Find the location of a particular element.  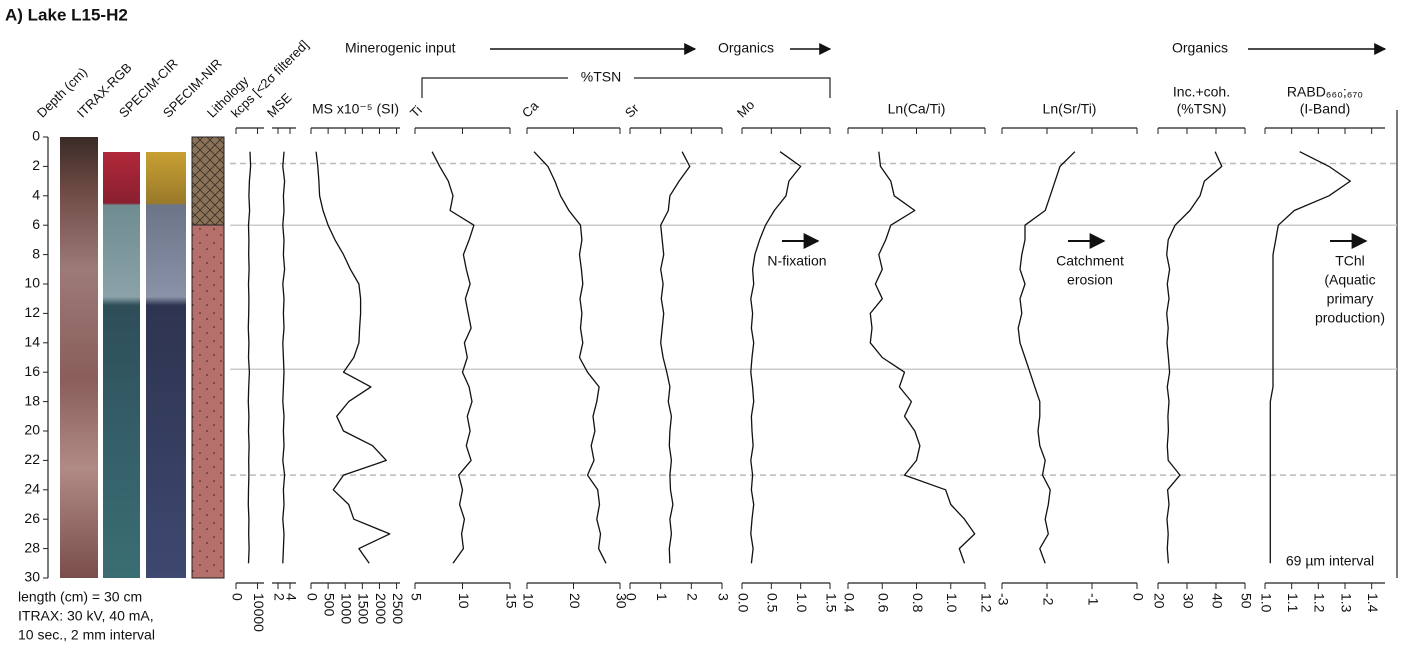

y-tick-label: 16 is located at coordinates (32, 371).